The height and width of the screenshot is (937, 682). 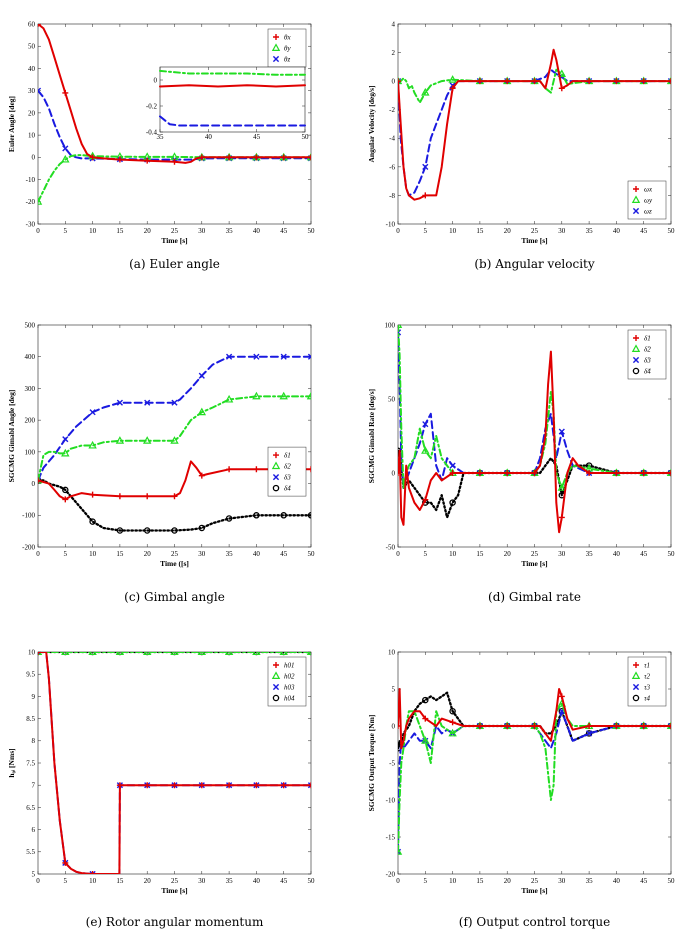 I want to click on chart-d-x-tick-label: 0, so click(x=398, y=554).